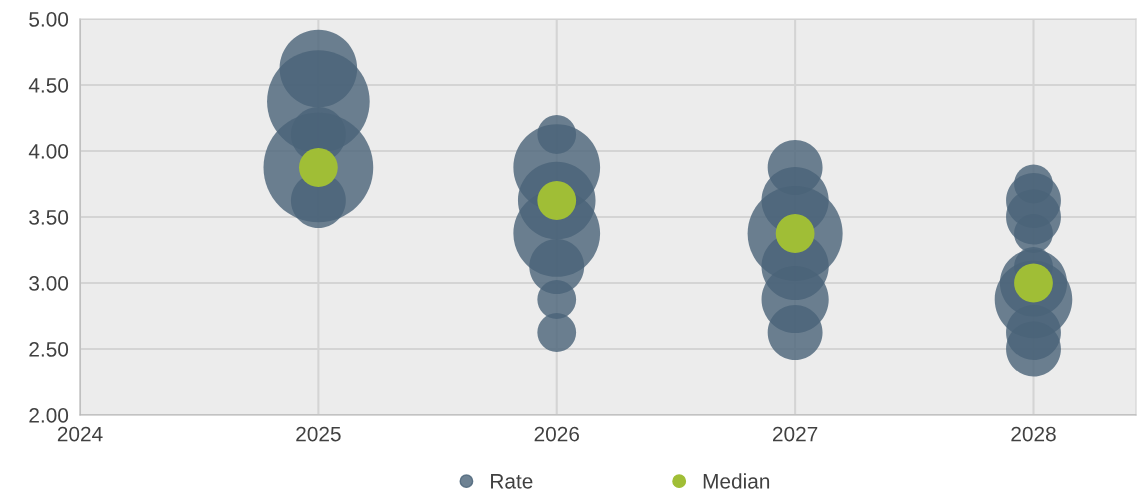 The width and height of the screenshot is (1138, 500). Describe the element at coordinates (49, 217) in the screenshot. I see `y-tick-label: 3.50` at that location.